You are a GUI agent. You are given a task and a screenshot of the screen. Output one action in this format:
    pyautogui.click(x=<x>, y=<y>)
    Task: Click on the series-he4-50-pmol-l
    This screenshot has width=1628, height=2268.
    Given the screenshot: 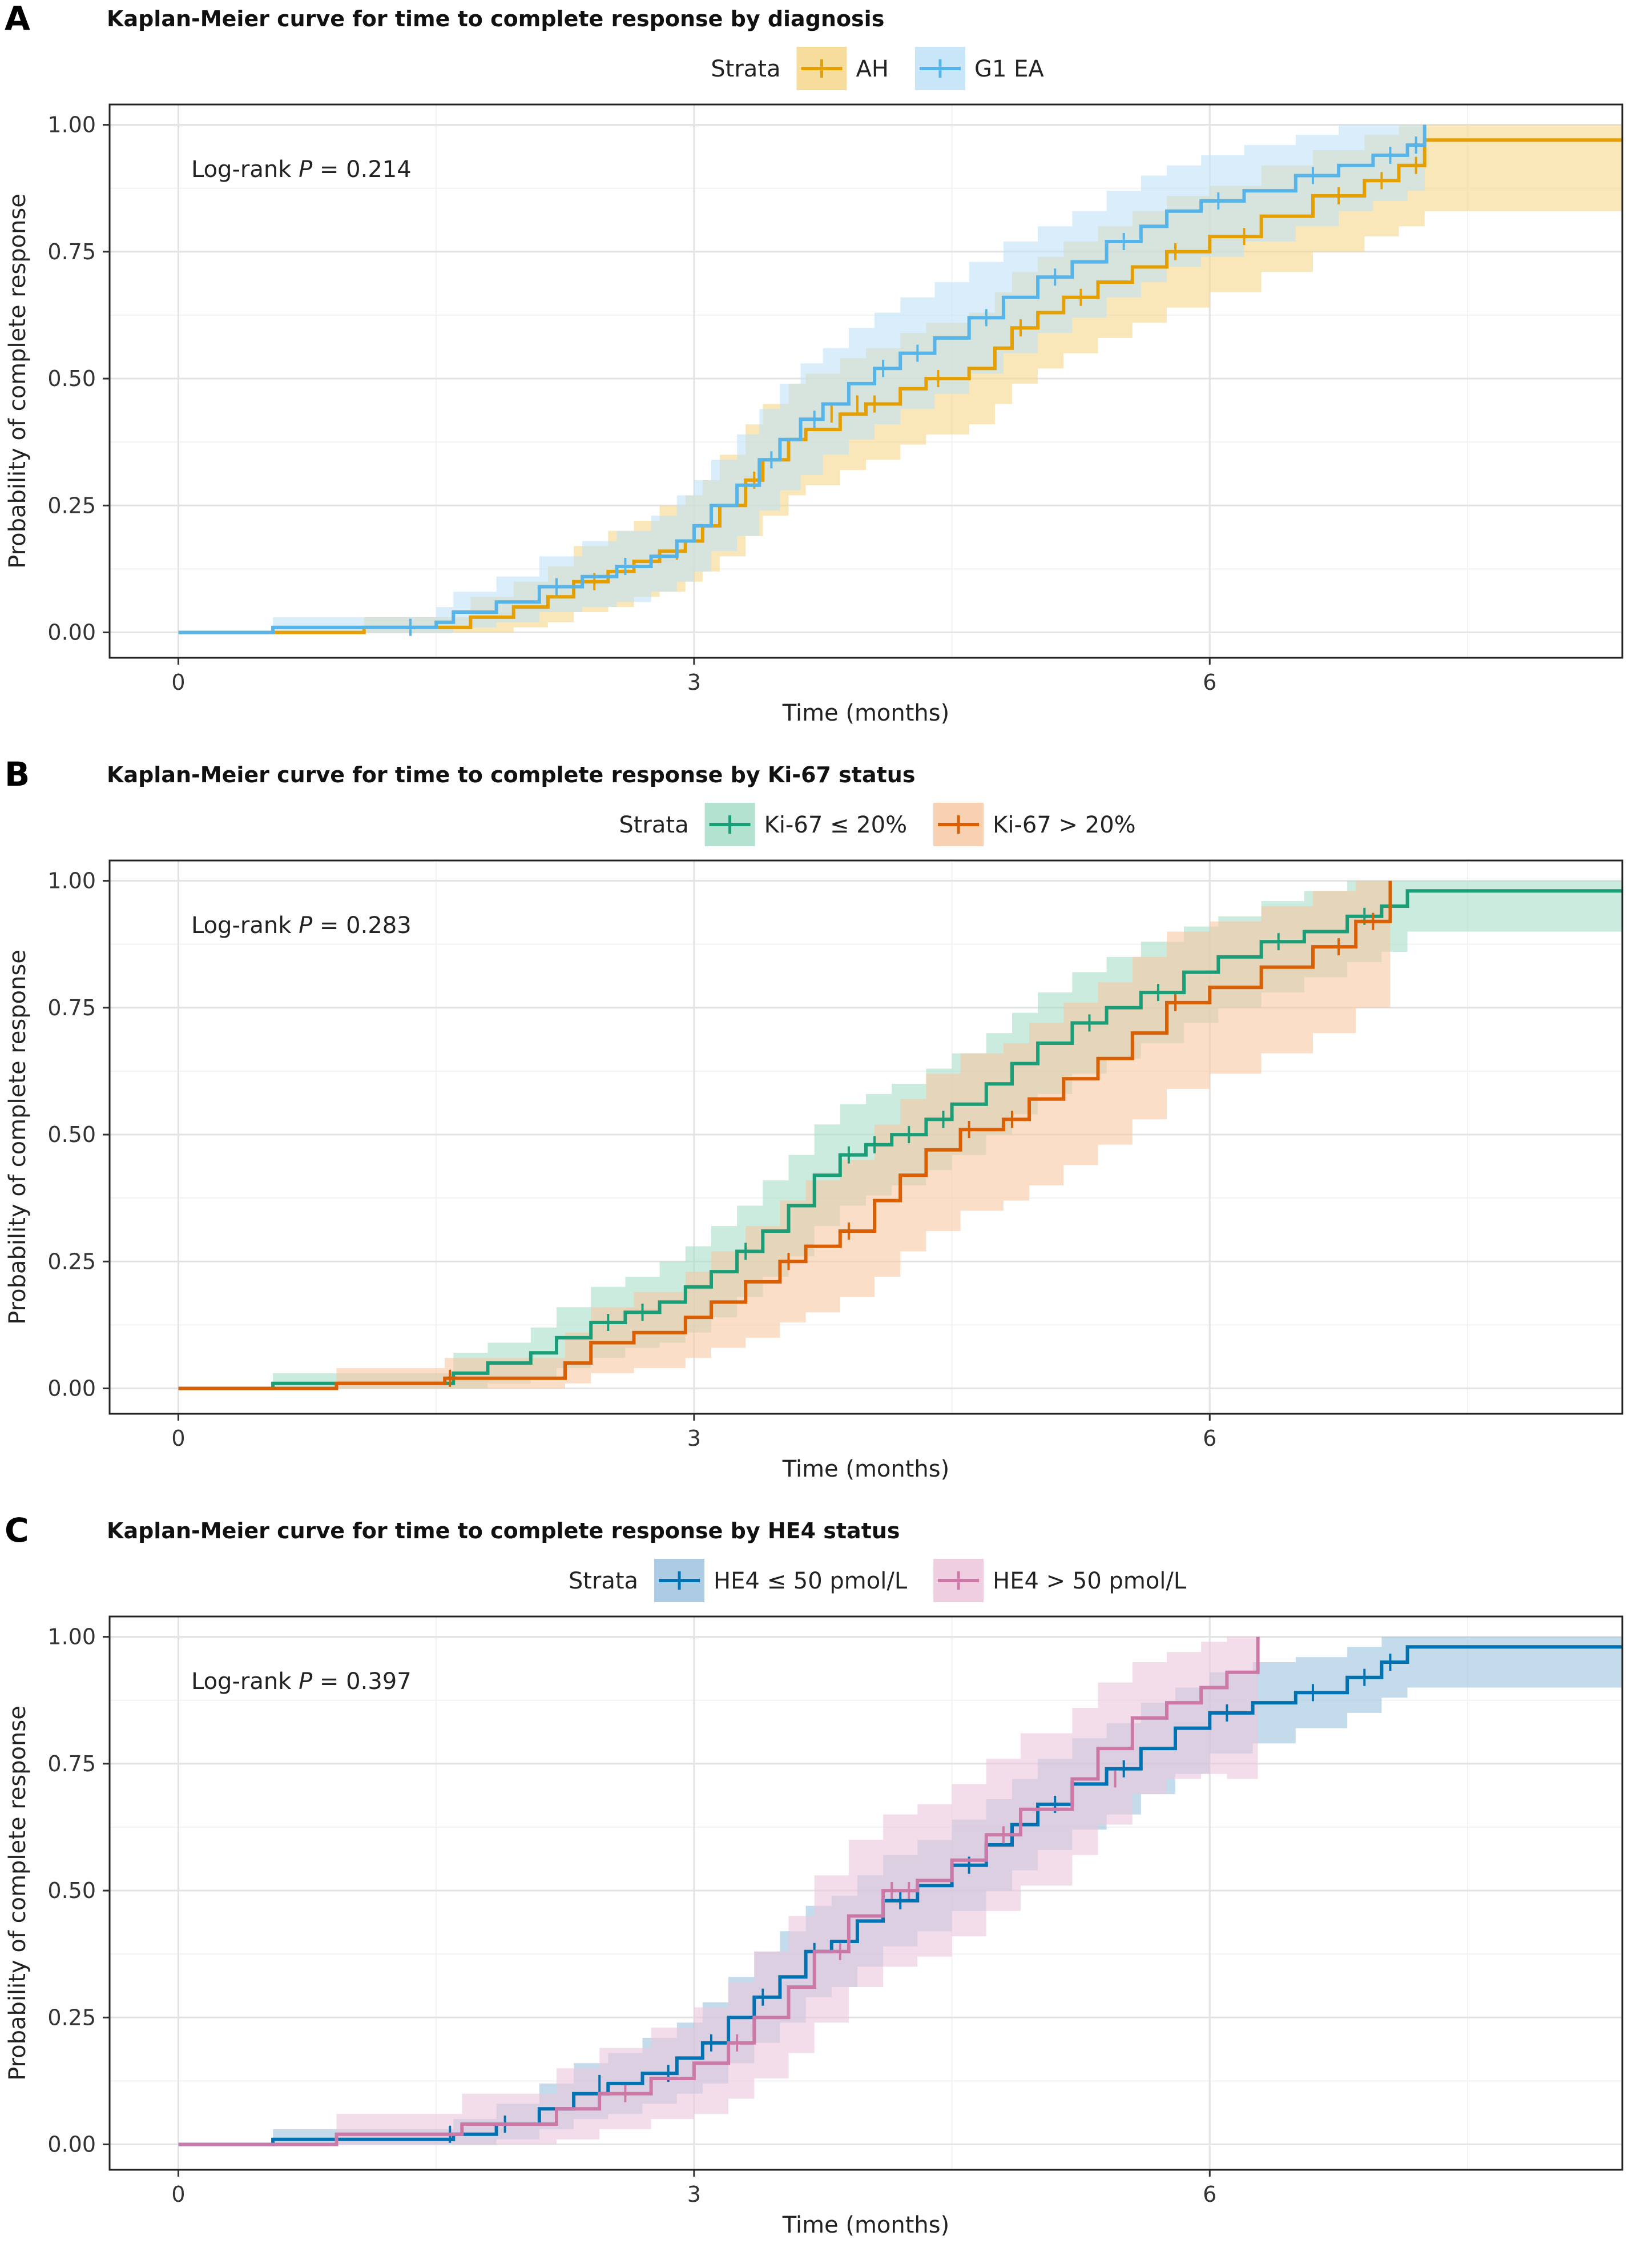 What is the action you would take?
    pyautogui.click(x=719, y=1891)
    